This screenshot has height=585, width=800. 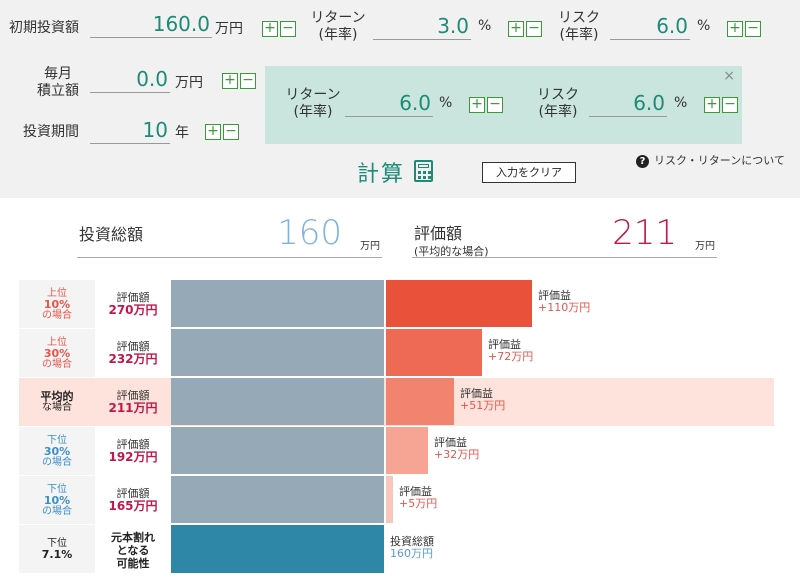 What do you see at coordinates (644, 233) in the screenshot?
I see `evaluation-value: 211` at bounding box center [644, 233].